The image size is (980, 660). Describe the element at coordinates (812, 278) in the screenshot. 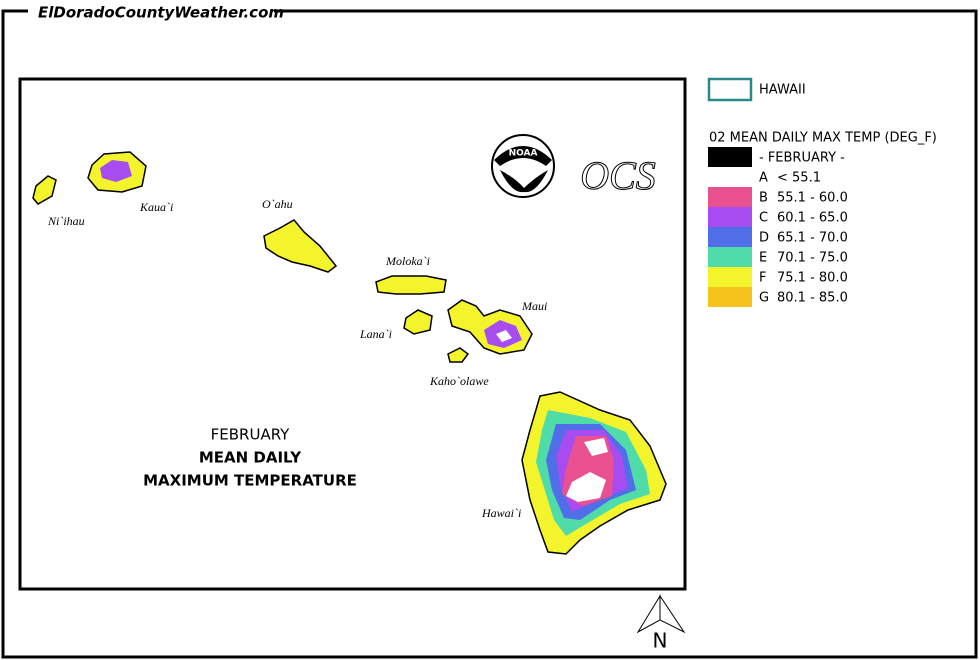

I see `legend-range: 75.1 - 80.0` at that location.